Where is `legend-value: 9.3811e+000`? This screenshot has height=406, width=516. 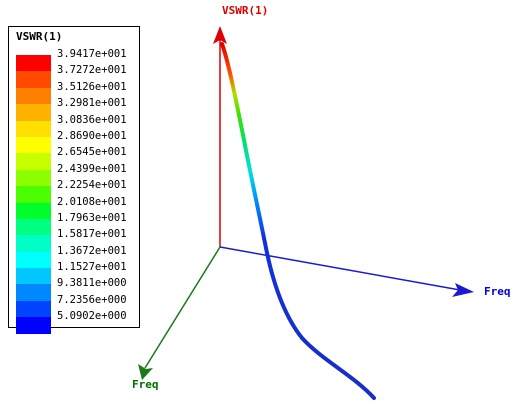 legend-value: 9.3811e+000 is located at coordinates (92, 283).